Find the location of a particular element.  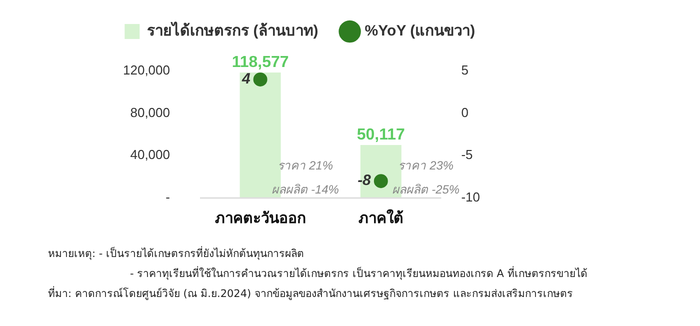

legend-label: รายได้เกษตรกร (ล้านบาท) is located at coordinates (232, 30).